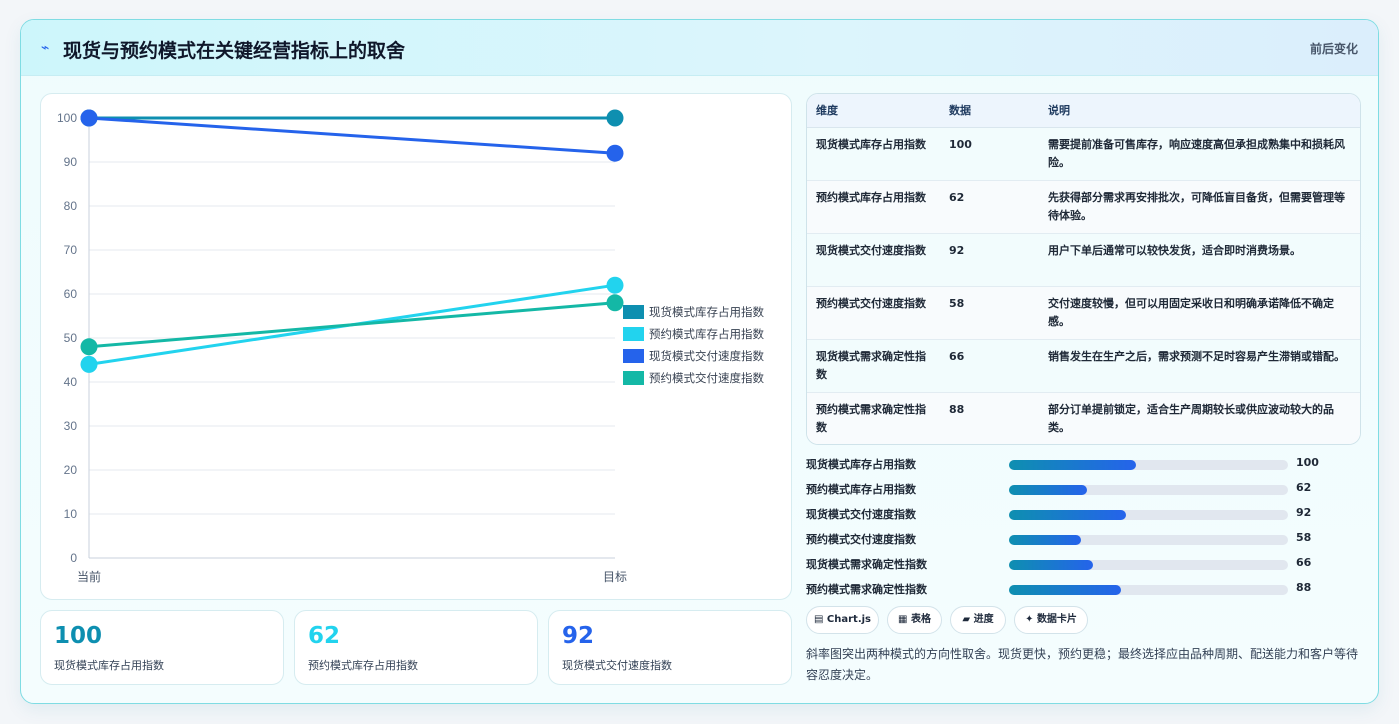  Describe the element at coordinates (989, 207) in the screenshot. I see `cell-value: 62` at that location.